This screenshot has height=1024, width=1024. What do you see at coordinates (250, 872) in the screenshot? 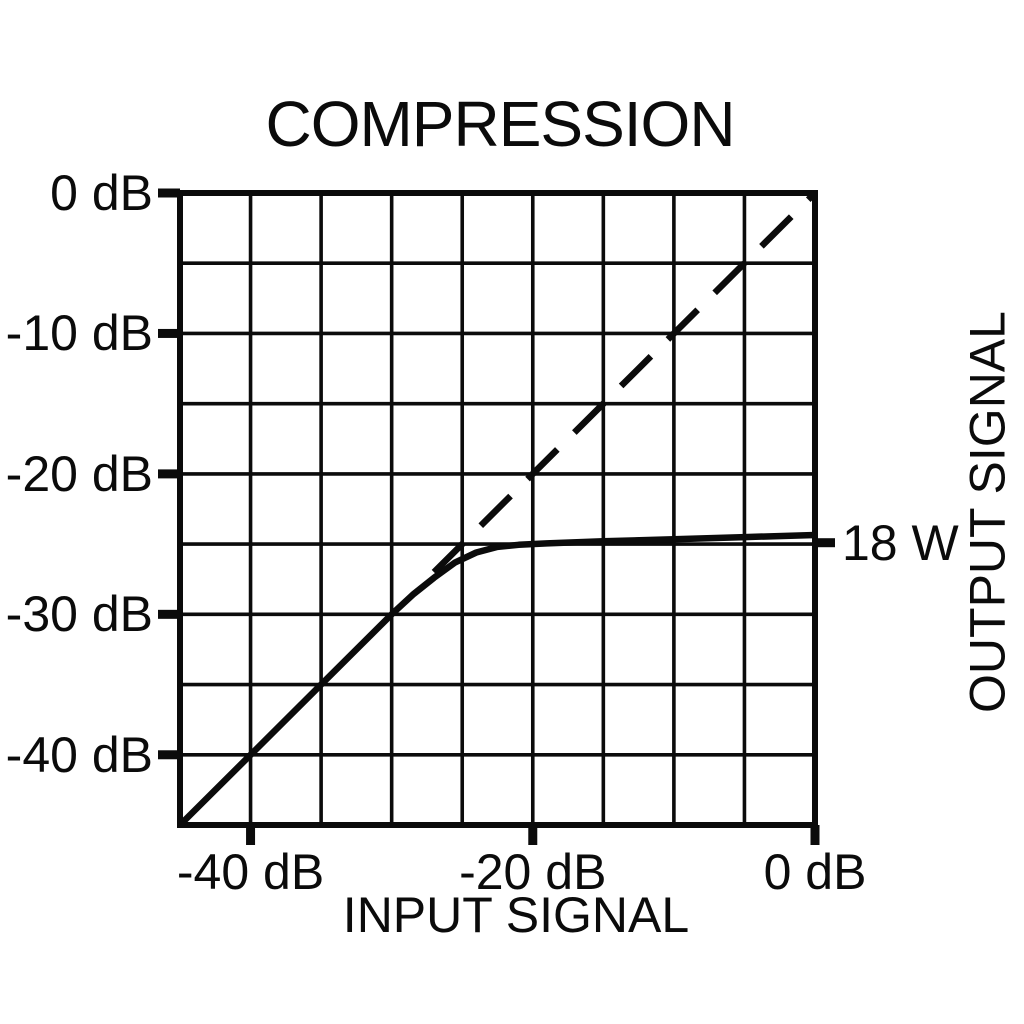
I see `x-tick-label: -40 dB` at bounding box center [250, 872].